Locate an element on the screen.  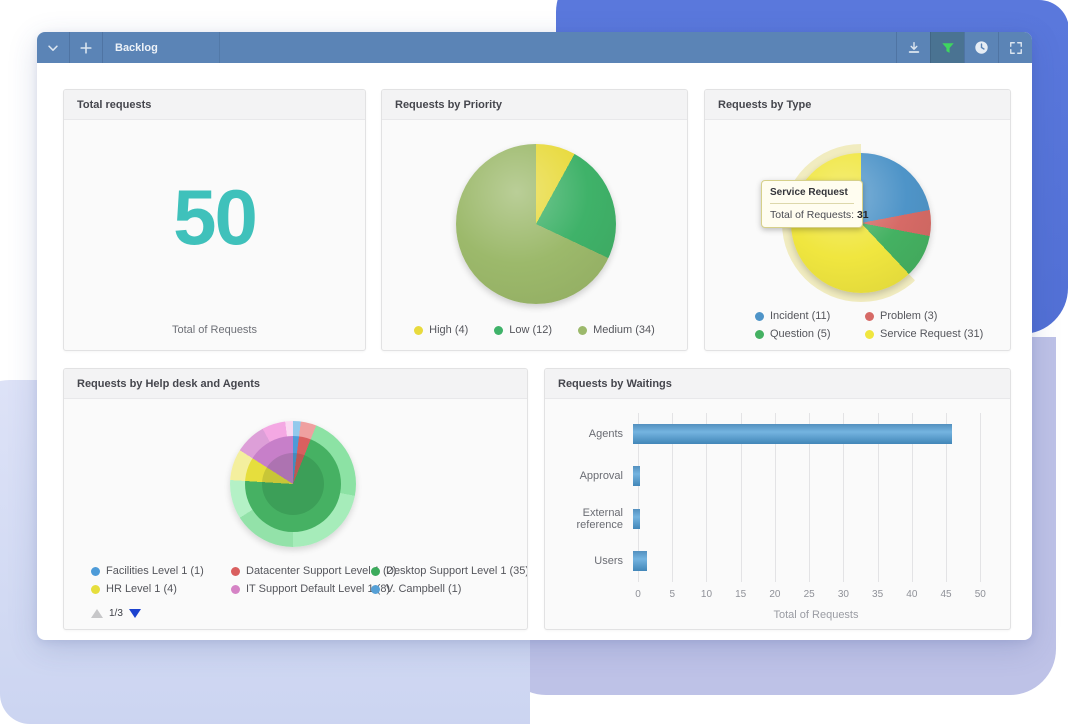
tab-backlog: Backlog is located at coordinates (161, 47).